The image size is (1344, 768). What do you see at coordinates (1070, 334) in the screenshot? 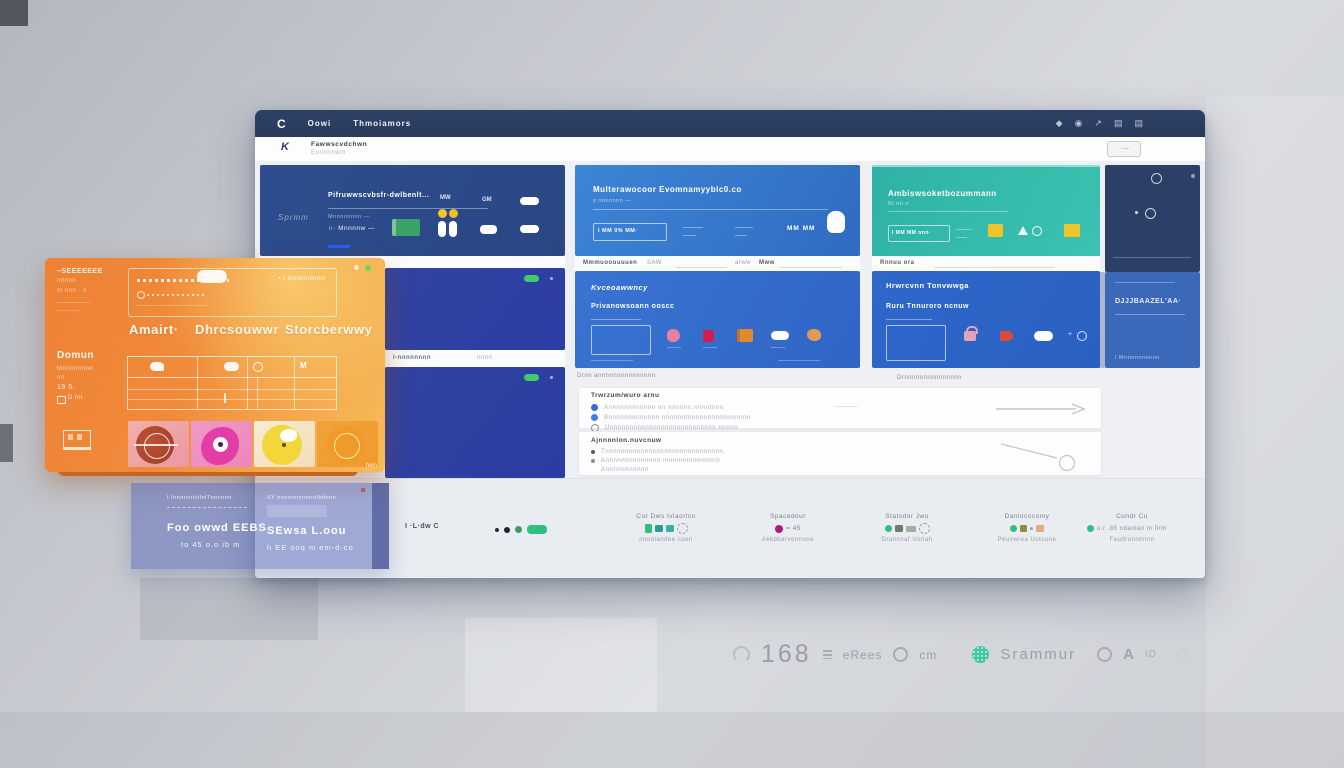
I see `plus-glyph: +` at bounding box center [1070, 334].